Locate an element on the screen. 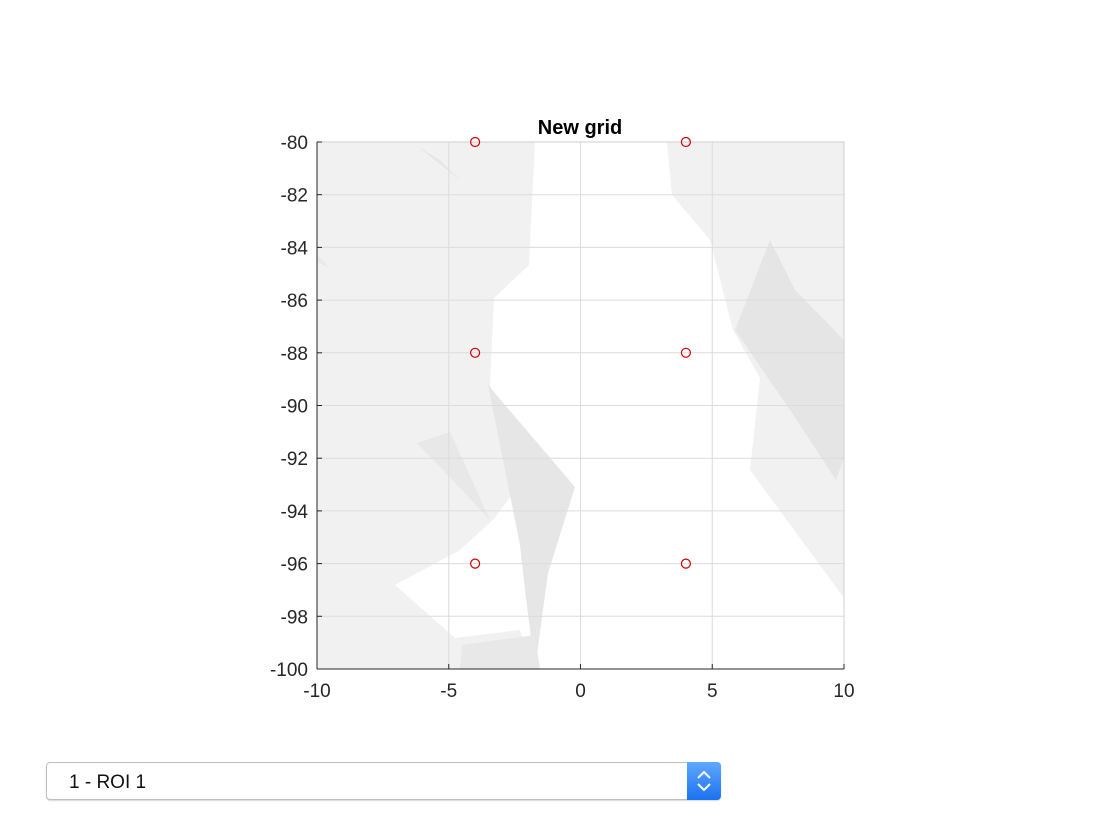  x-tick-label: 5 is located at coordinates (712, 691).